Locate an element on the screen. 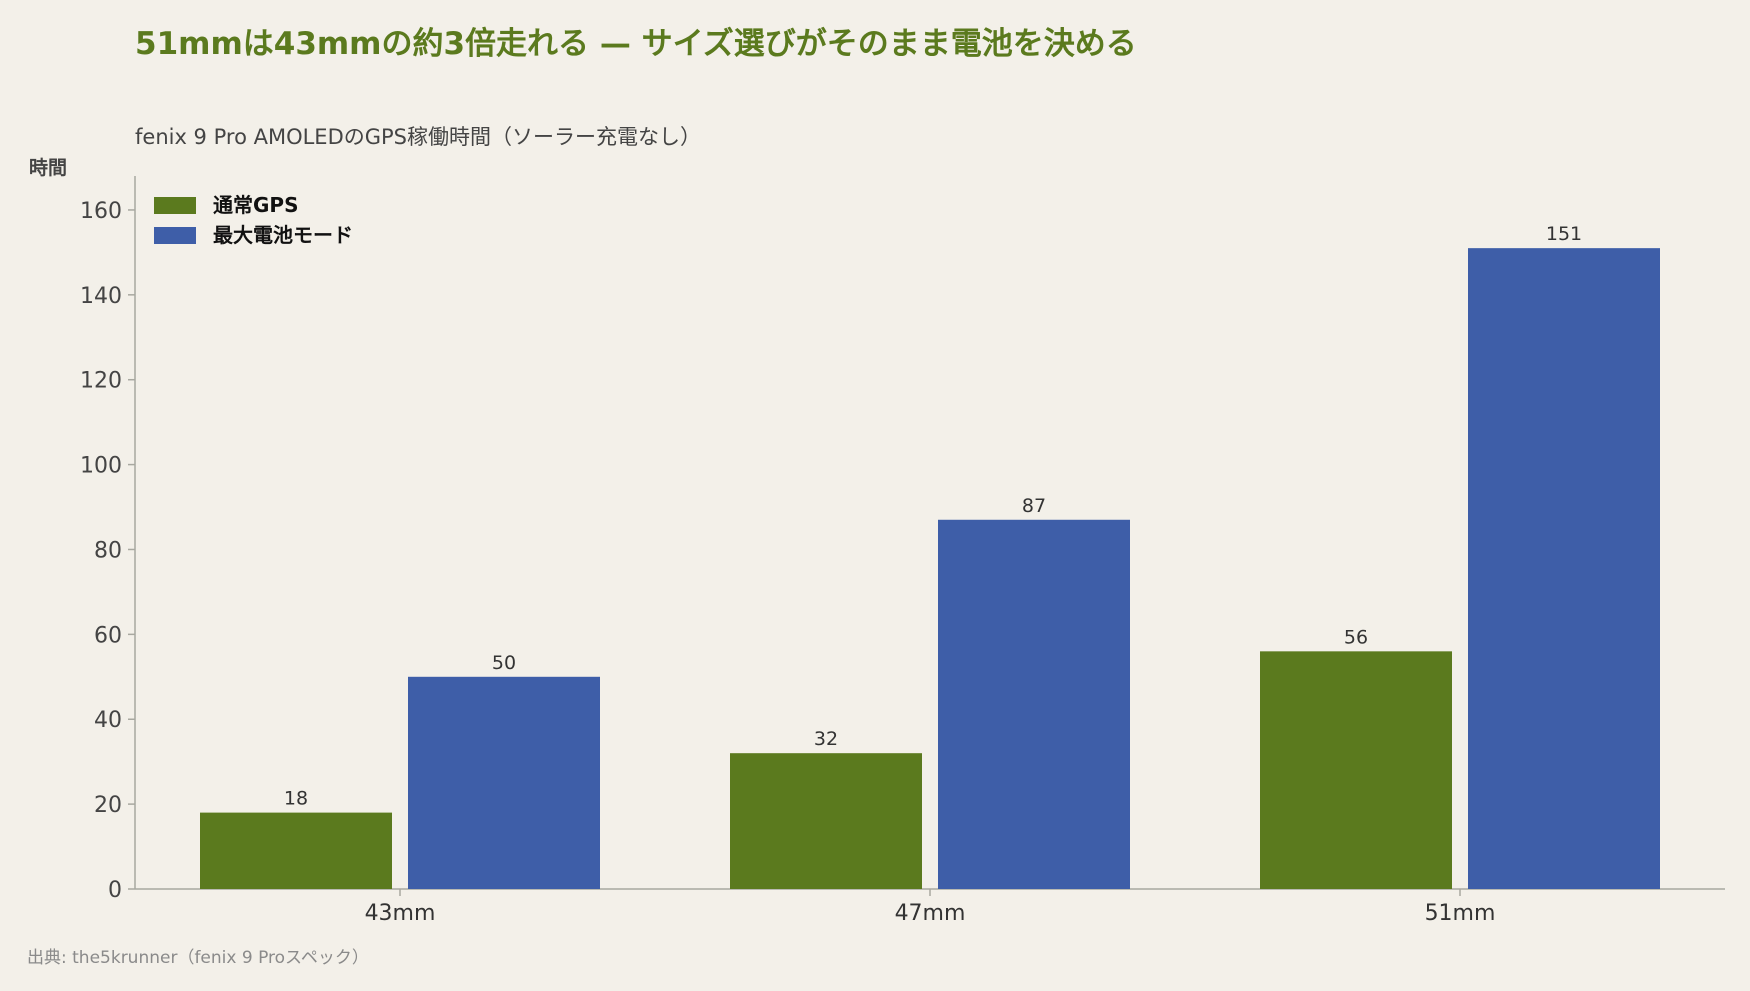 The height and width of the screenshot is (991, 1750). legend-label: 最大電池モード is located at coordinates (283, 235).